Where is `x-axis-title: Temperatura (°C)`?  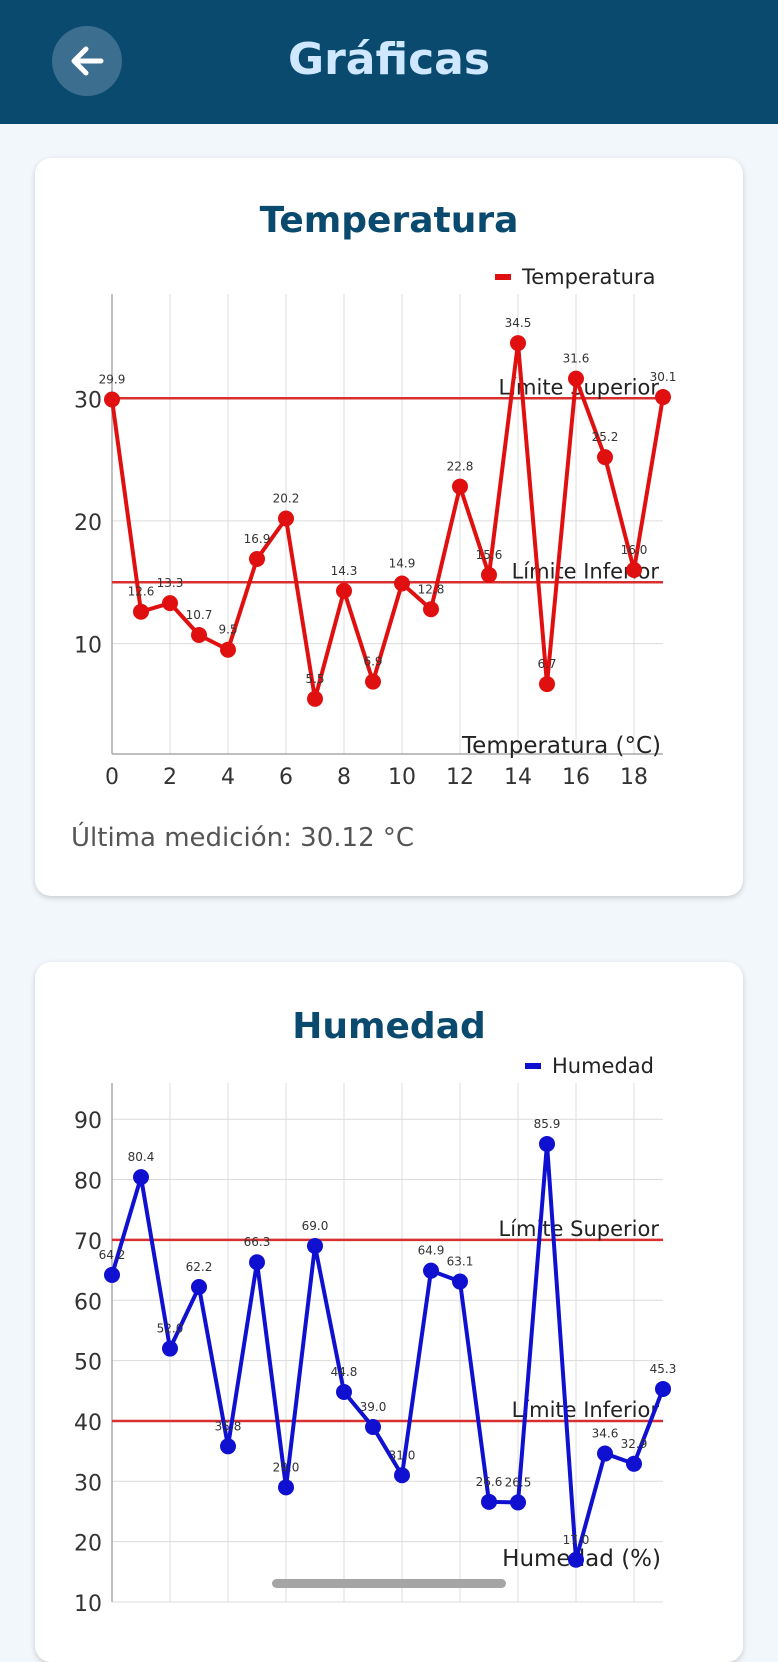 x-axis-title: Temperatura (°C) is located at coordinates (561, 746).